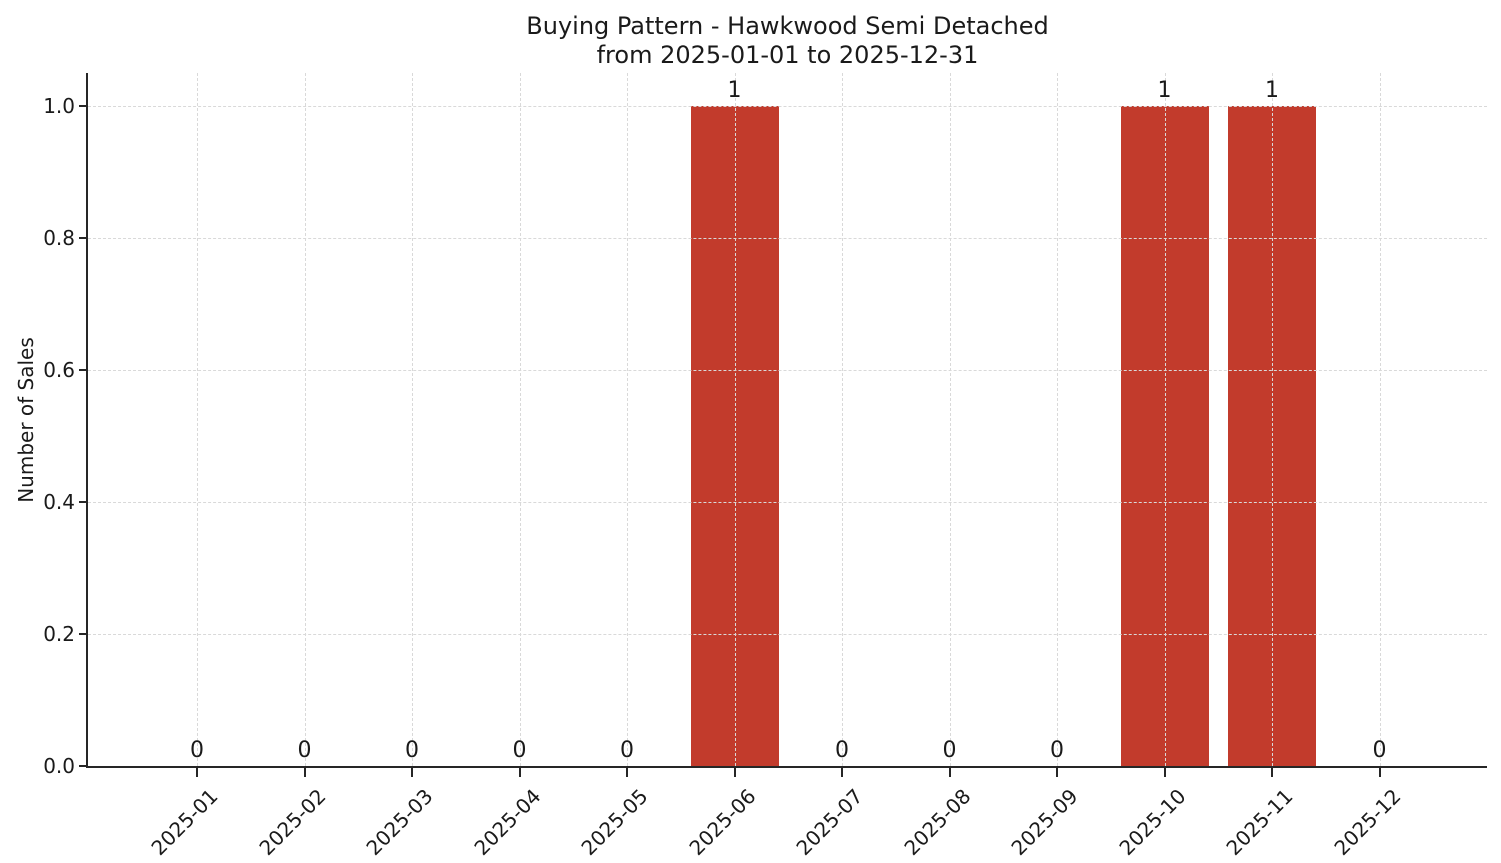  Describe the element at coordinates (59, 766) in the screenshot. I see `y-tick-label: 0.0` at that location.